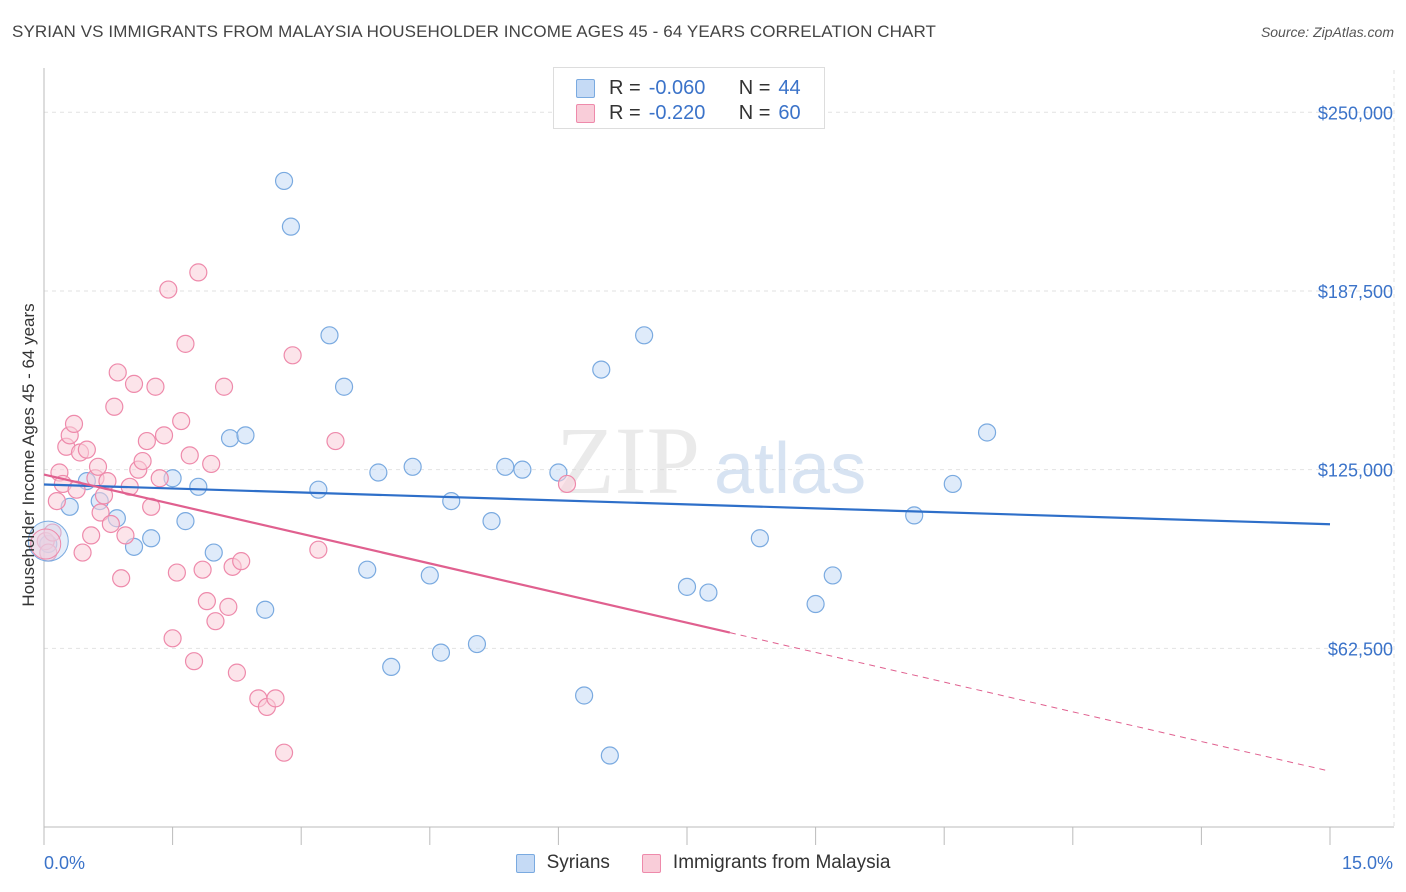 The height and width of the screenshot is (892, 1406). What do you see at coordinates (711, 460) in the screenshot?
I see `watermark: ZIP atlas` at bounding box center [711, 460].